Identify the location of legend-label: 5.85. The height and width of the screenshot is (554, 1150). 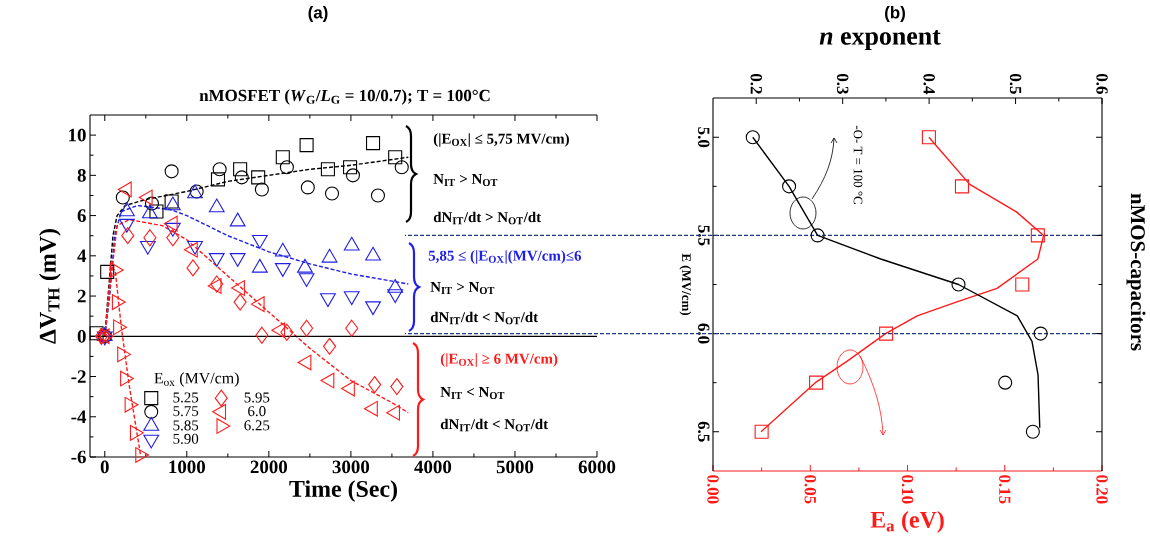
(186, 425).